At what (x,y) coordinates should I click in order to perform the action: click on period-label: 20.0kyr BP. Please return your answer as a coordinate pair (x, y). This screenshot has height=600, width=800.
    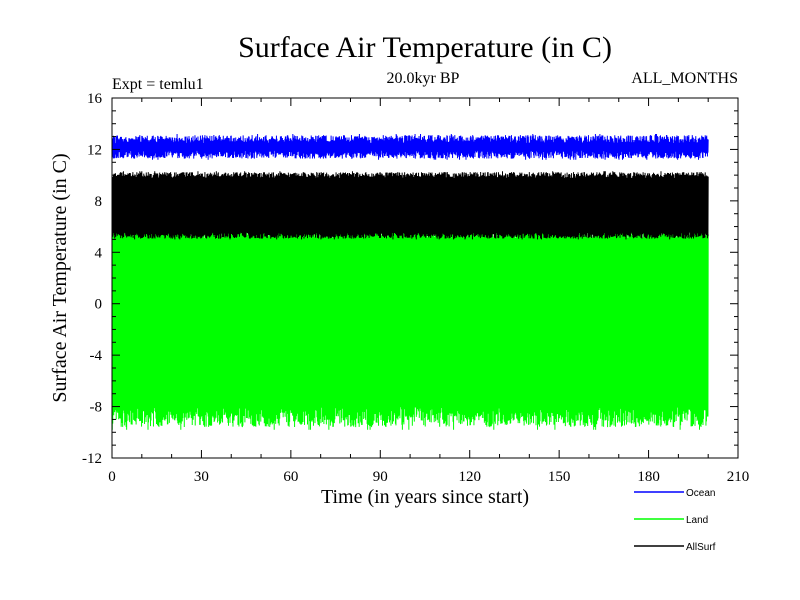
    Looking at the image, I should click on (423, 78).